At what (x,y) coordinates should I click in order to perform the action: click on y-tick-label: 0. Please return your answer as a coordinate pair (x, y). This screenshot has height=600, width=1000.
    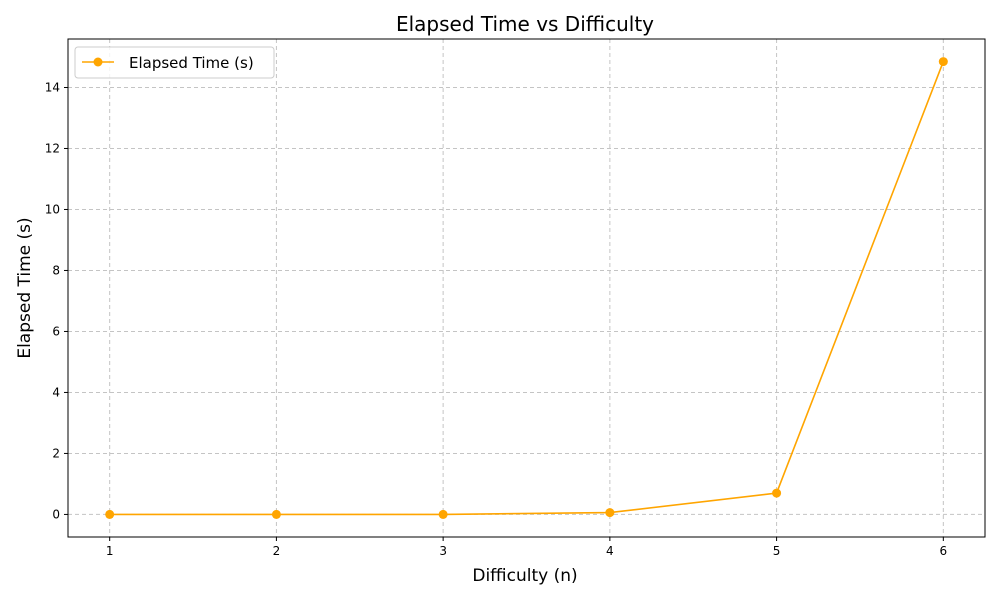
    Looking at the image, I should click on (56, 514).